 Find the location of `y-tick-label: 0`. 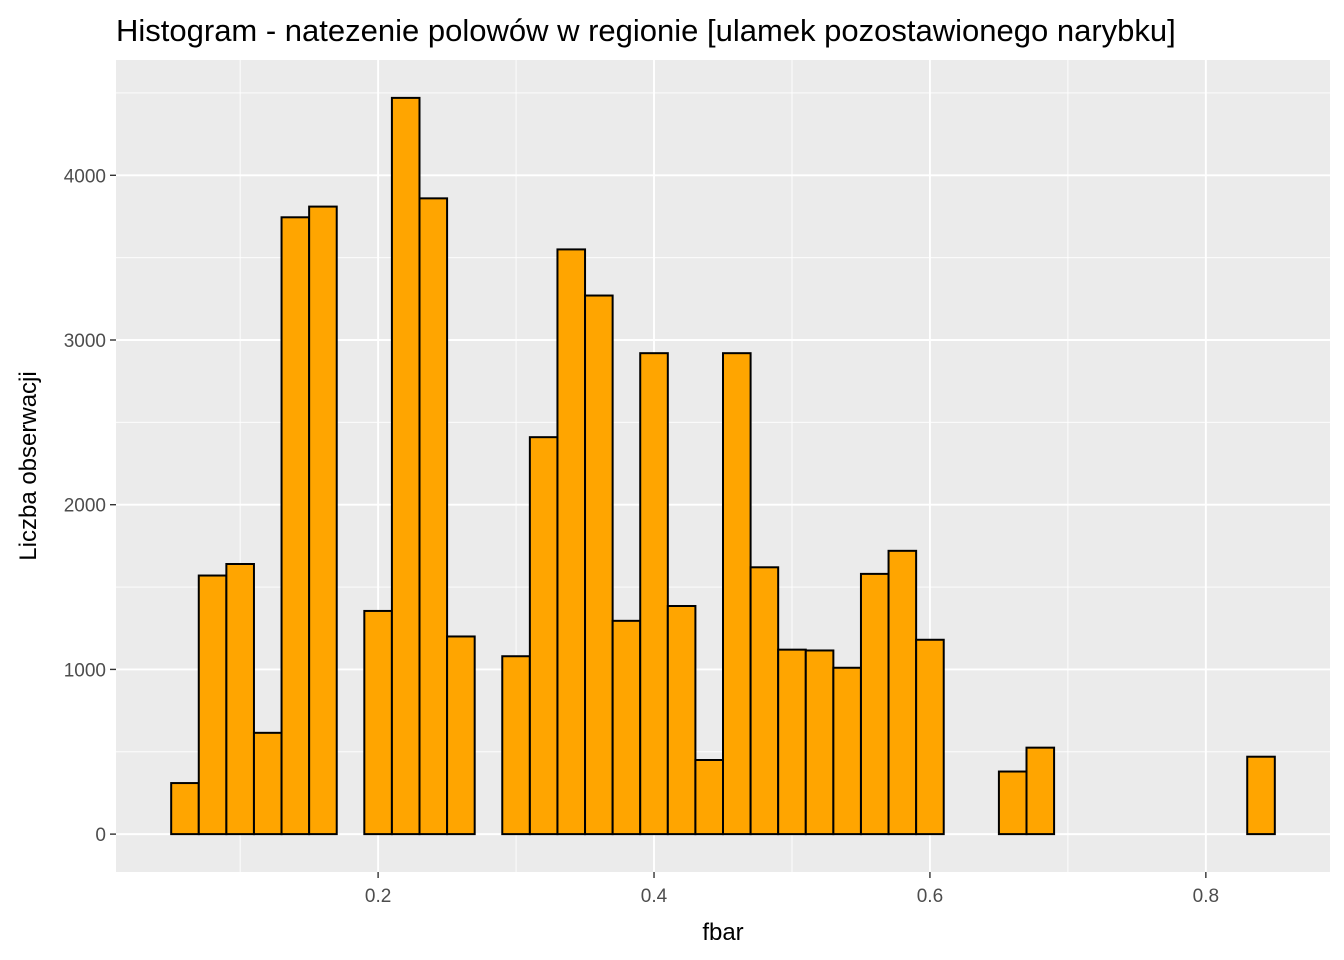

y-tick-label: 0 is located at coordinates (100, 835).